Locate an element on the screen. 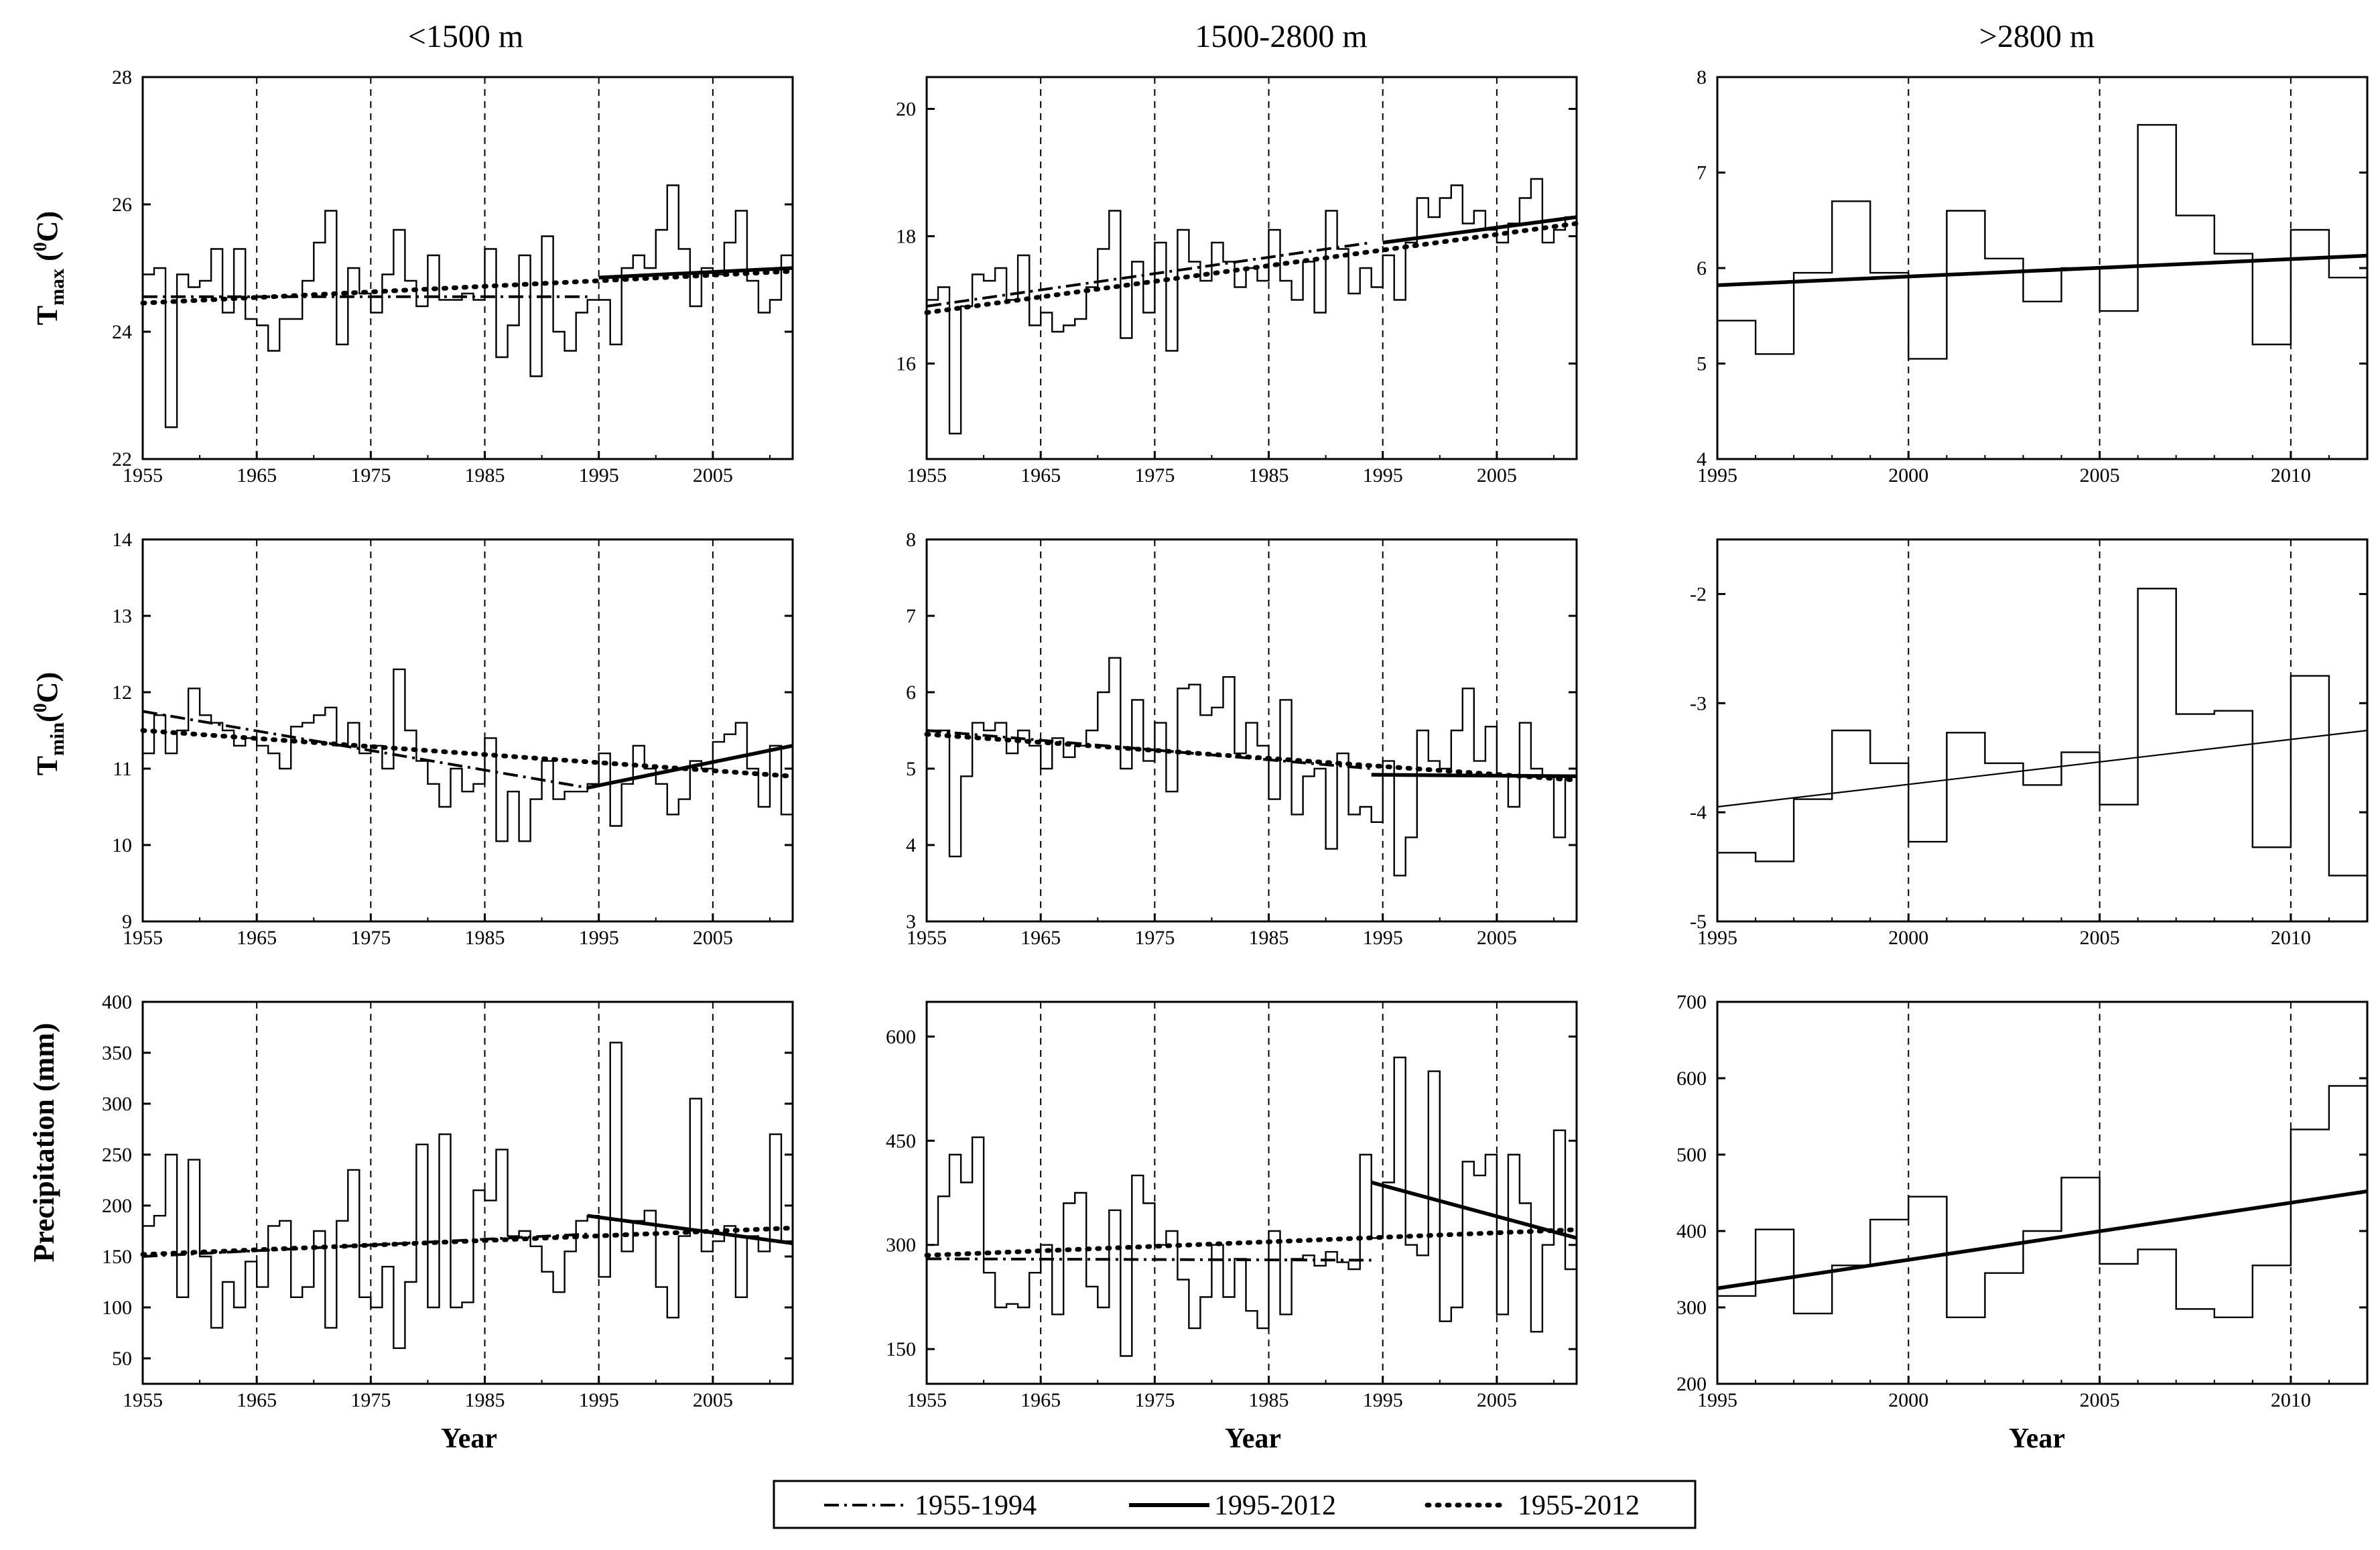 Image resolution: width=2380 pixels, height=1550 pixels. y-tick-label: 500 is located at coordinates (1691, 1155).